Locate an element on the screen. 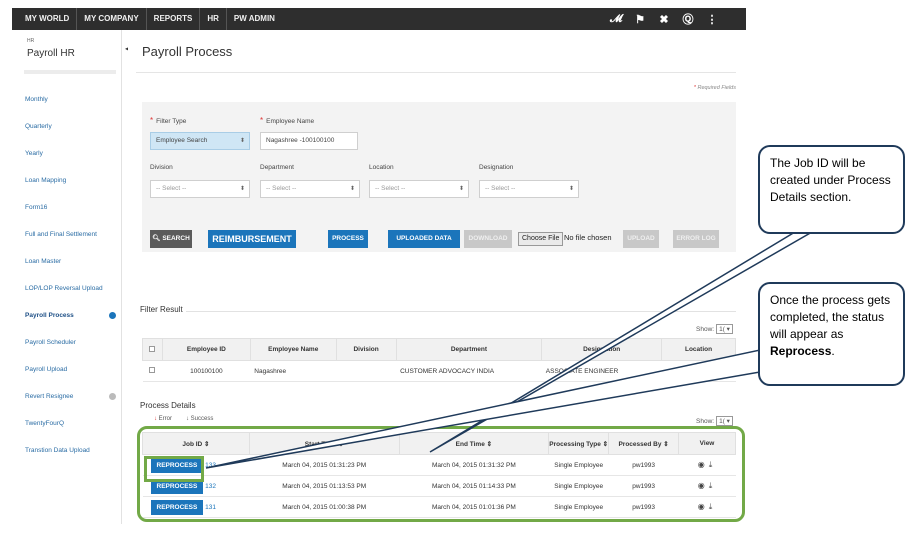 The height and width of the screenshot is (547, 908). reprocess-callout-emphasis: Reprocess is located at coordinates (801, 351).